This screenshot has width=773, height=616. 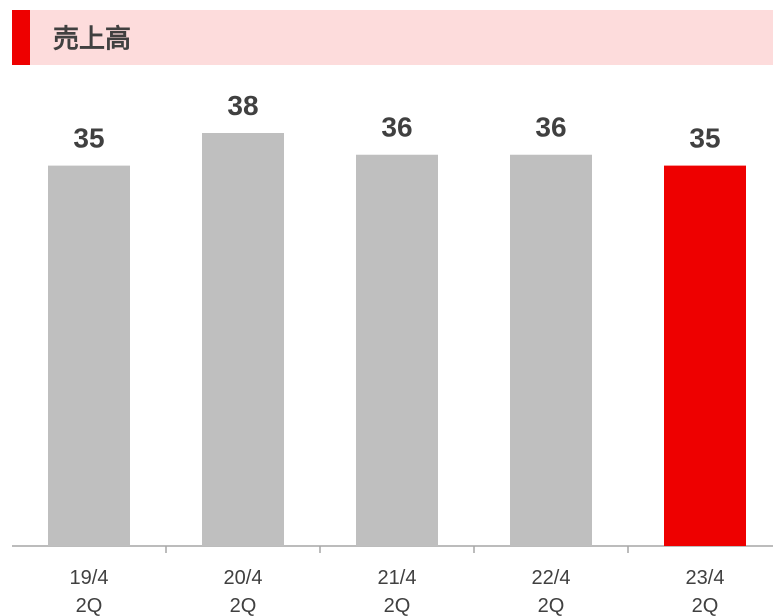 What do you see at coordinates (243, 591) in the screenshot?
I see `x-tick-label: 20/4 2Q` at bounding box center [243, 591].